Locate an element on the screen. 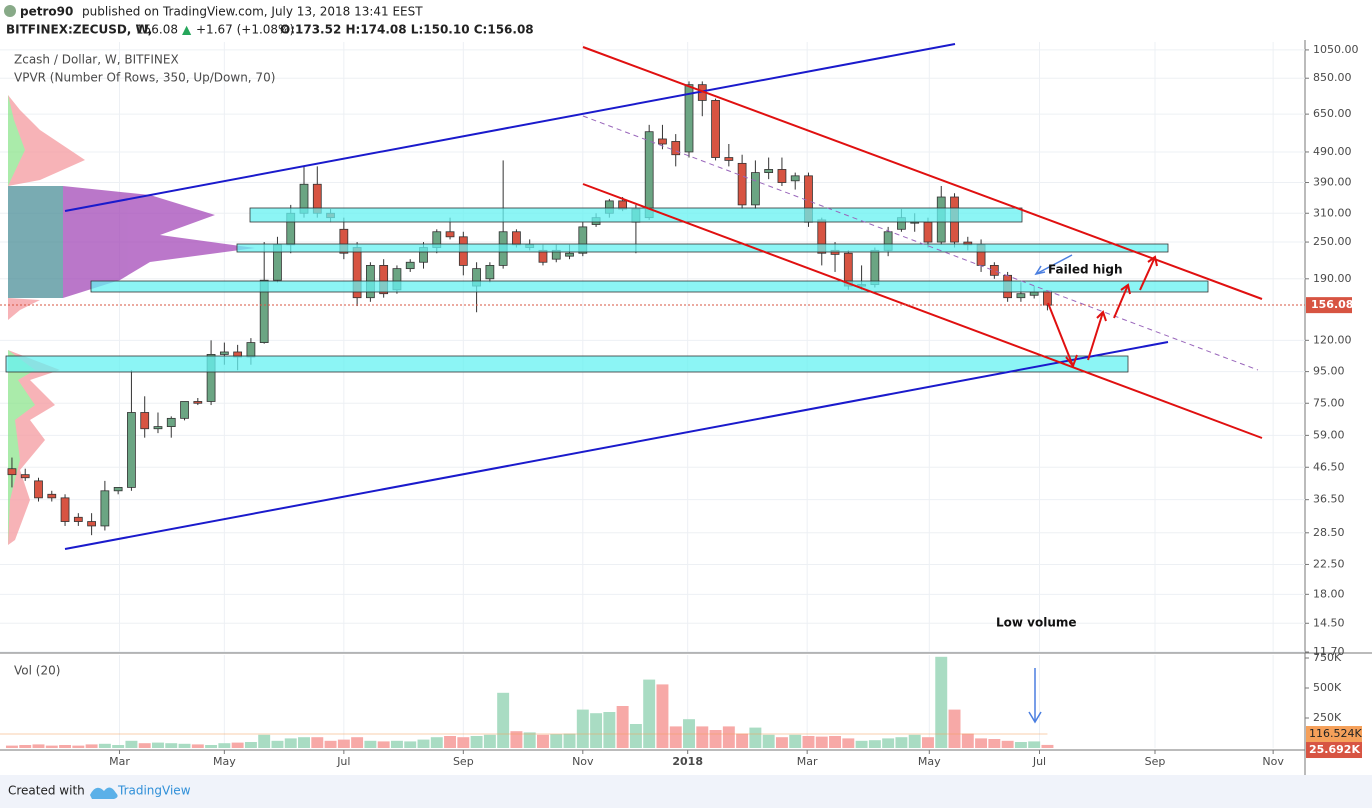 The height and width of the screenshot is (808, 1372). y-tick-label: 190.00 is located at coordinates (1332, 278).